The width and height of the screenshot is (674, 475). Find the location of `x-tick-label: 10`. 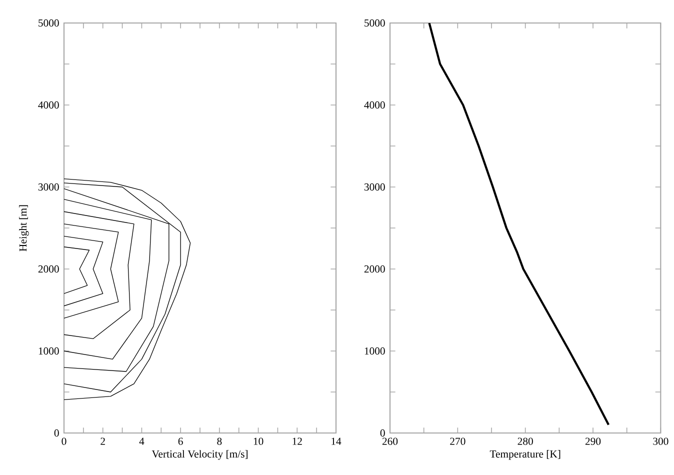

x-tick-label: 10 is located at coordinates (259, 441).